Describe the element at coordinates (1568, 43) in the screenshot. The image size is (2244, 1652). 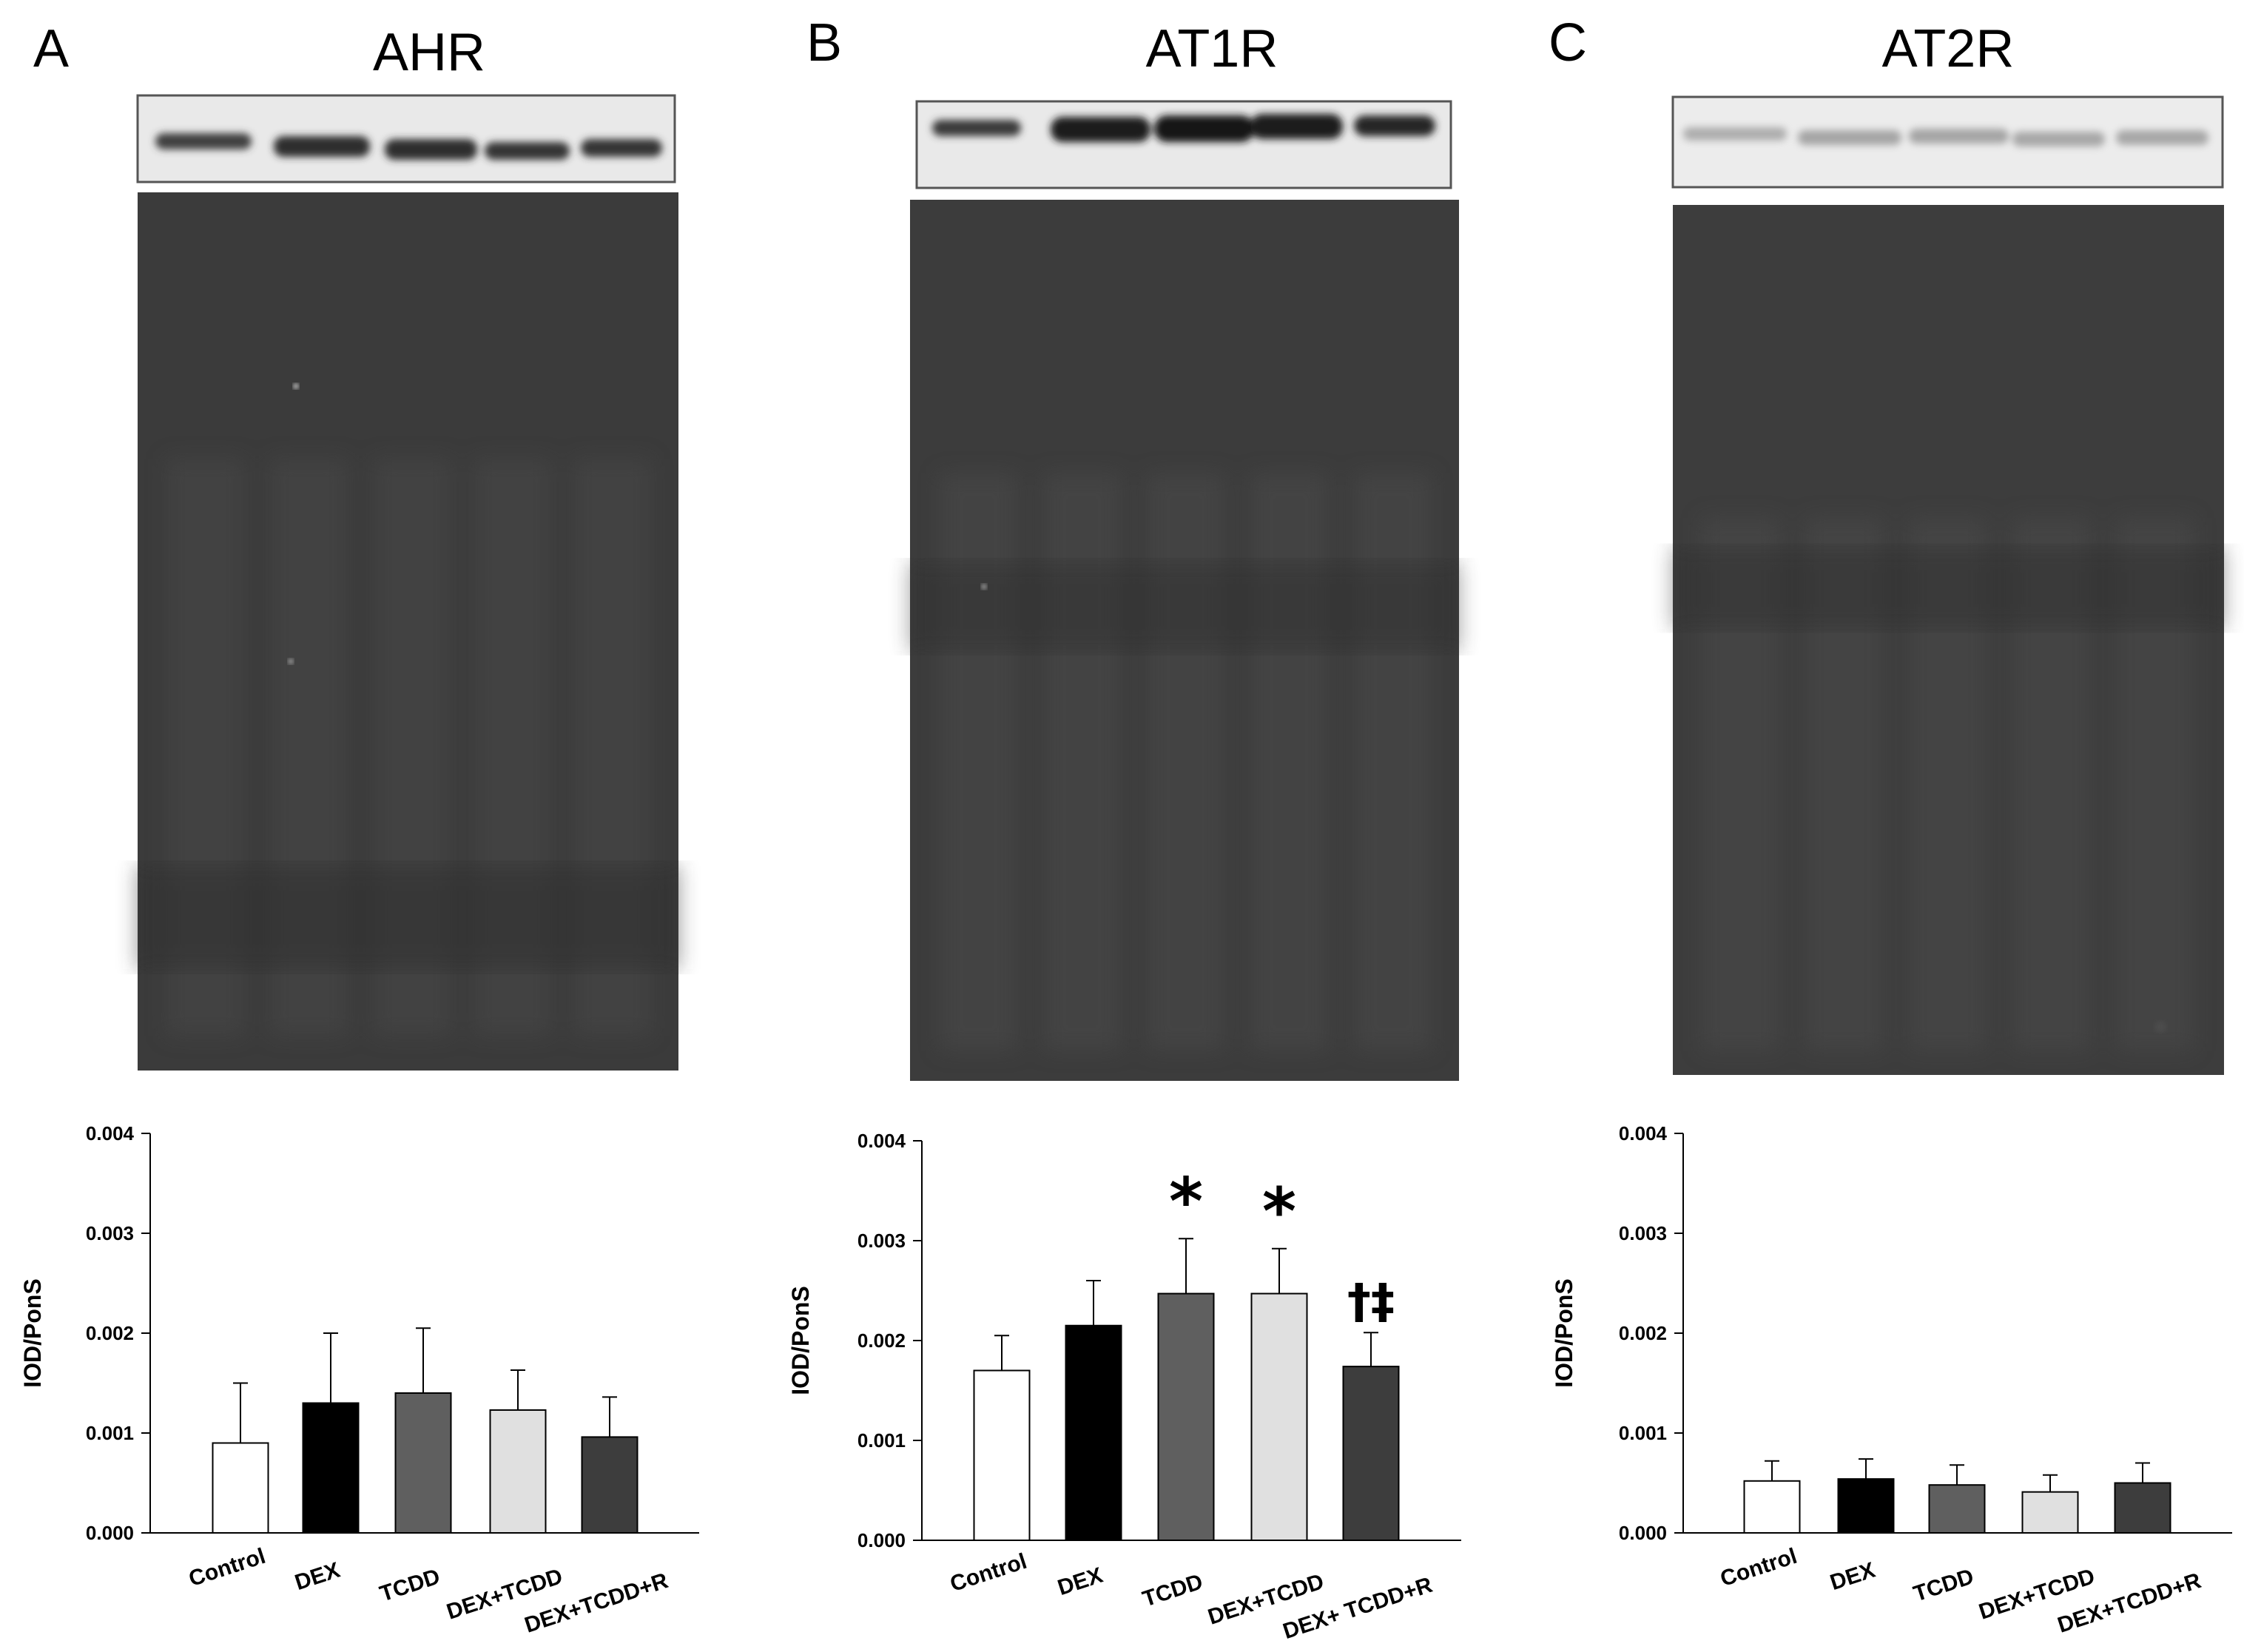
I see `panel-letter-c: C` at that location.